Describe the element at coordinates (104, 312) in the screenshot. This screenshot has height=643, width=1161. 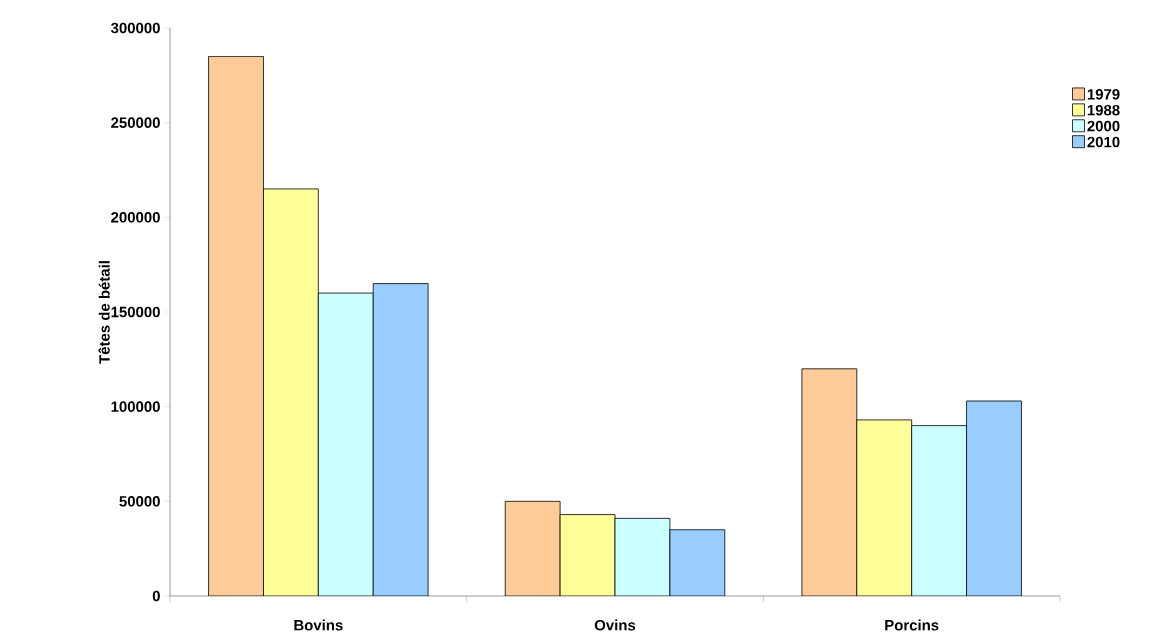
I see `y-axis-title: Têtes de bétail` at that location.